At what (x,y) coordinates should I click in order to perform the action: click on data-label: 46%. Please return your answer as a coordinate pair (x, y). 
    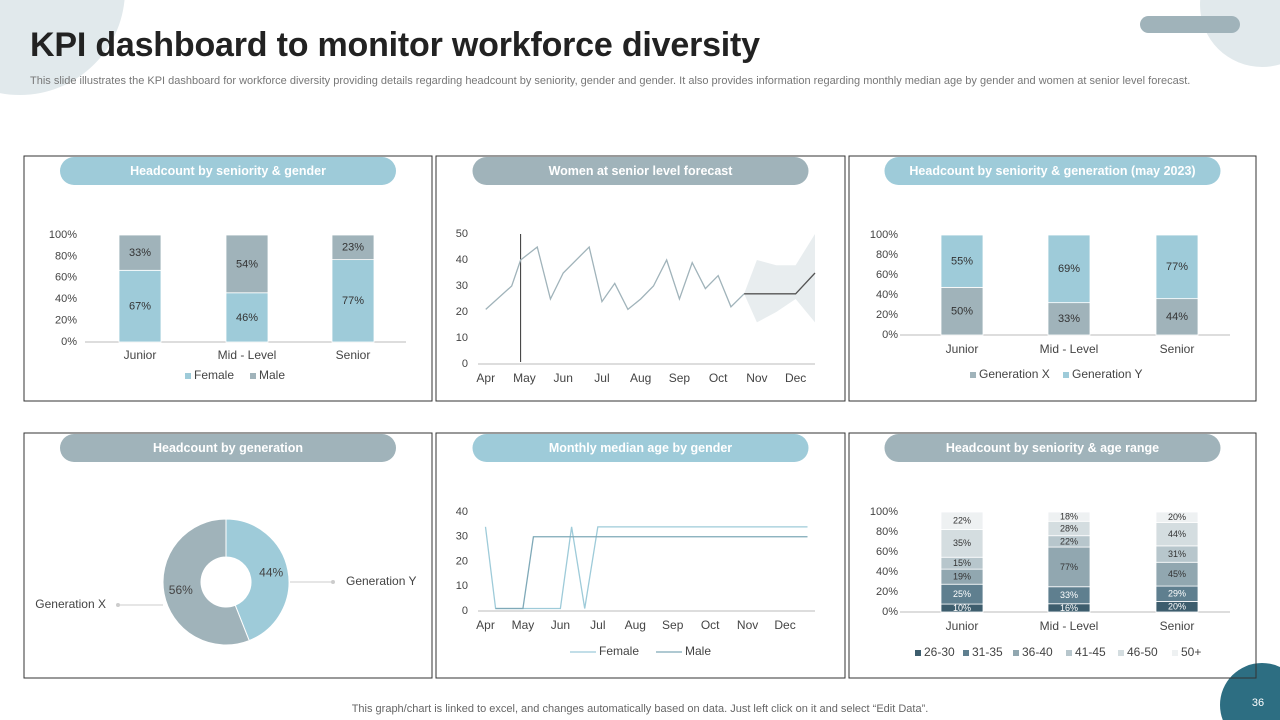
    Looking at the image, I should click on (247, 318).